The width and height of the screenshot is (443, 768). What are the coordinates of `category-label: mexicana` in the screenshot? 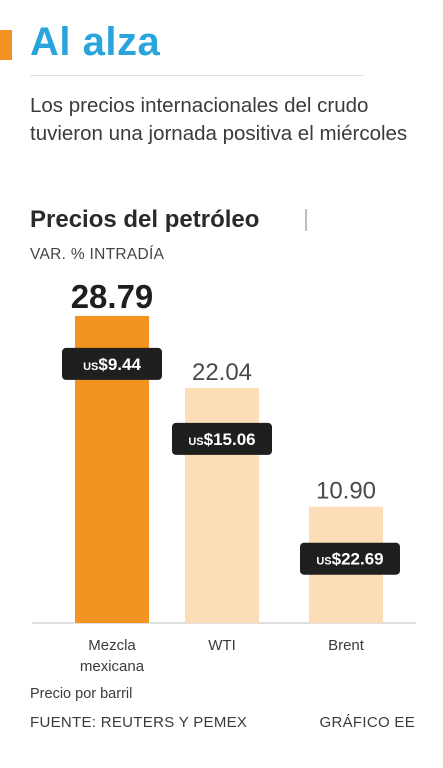 It's located at (112, 666).